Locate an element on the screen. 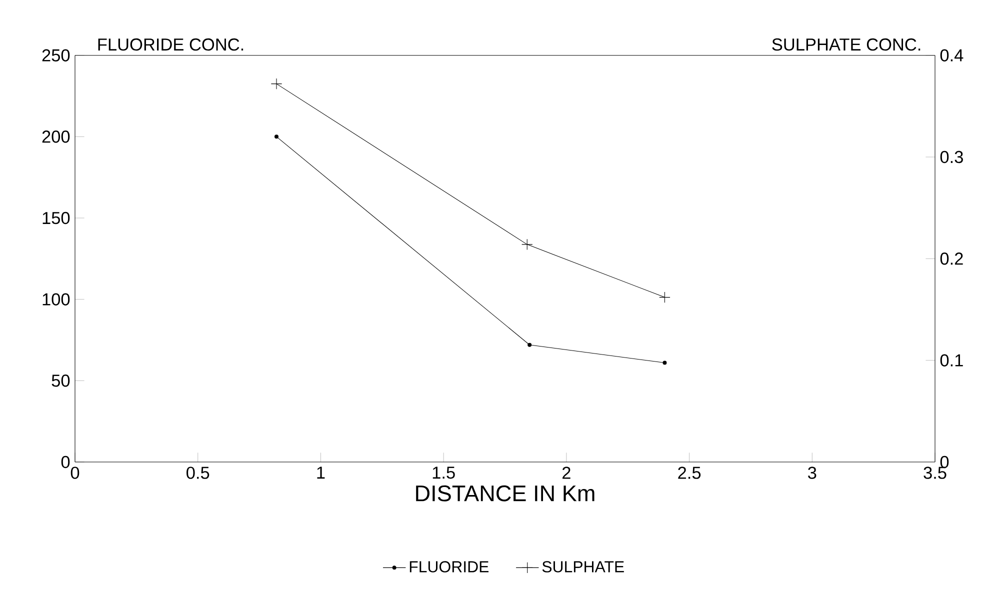 This screenshot has width=984, height=610. x-tick-label: 2.5 is located at coordinates (689, 472).